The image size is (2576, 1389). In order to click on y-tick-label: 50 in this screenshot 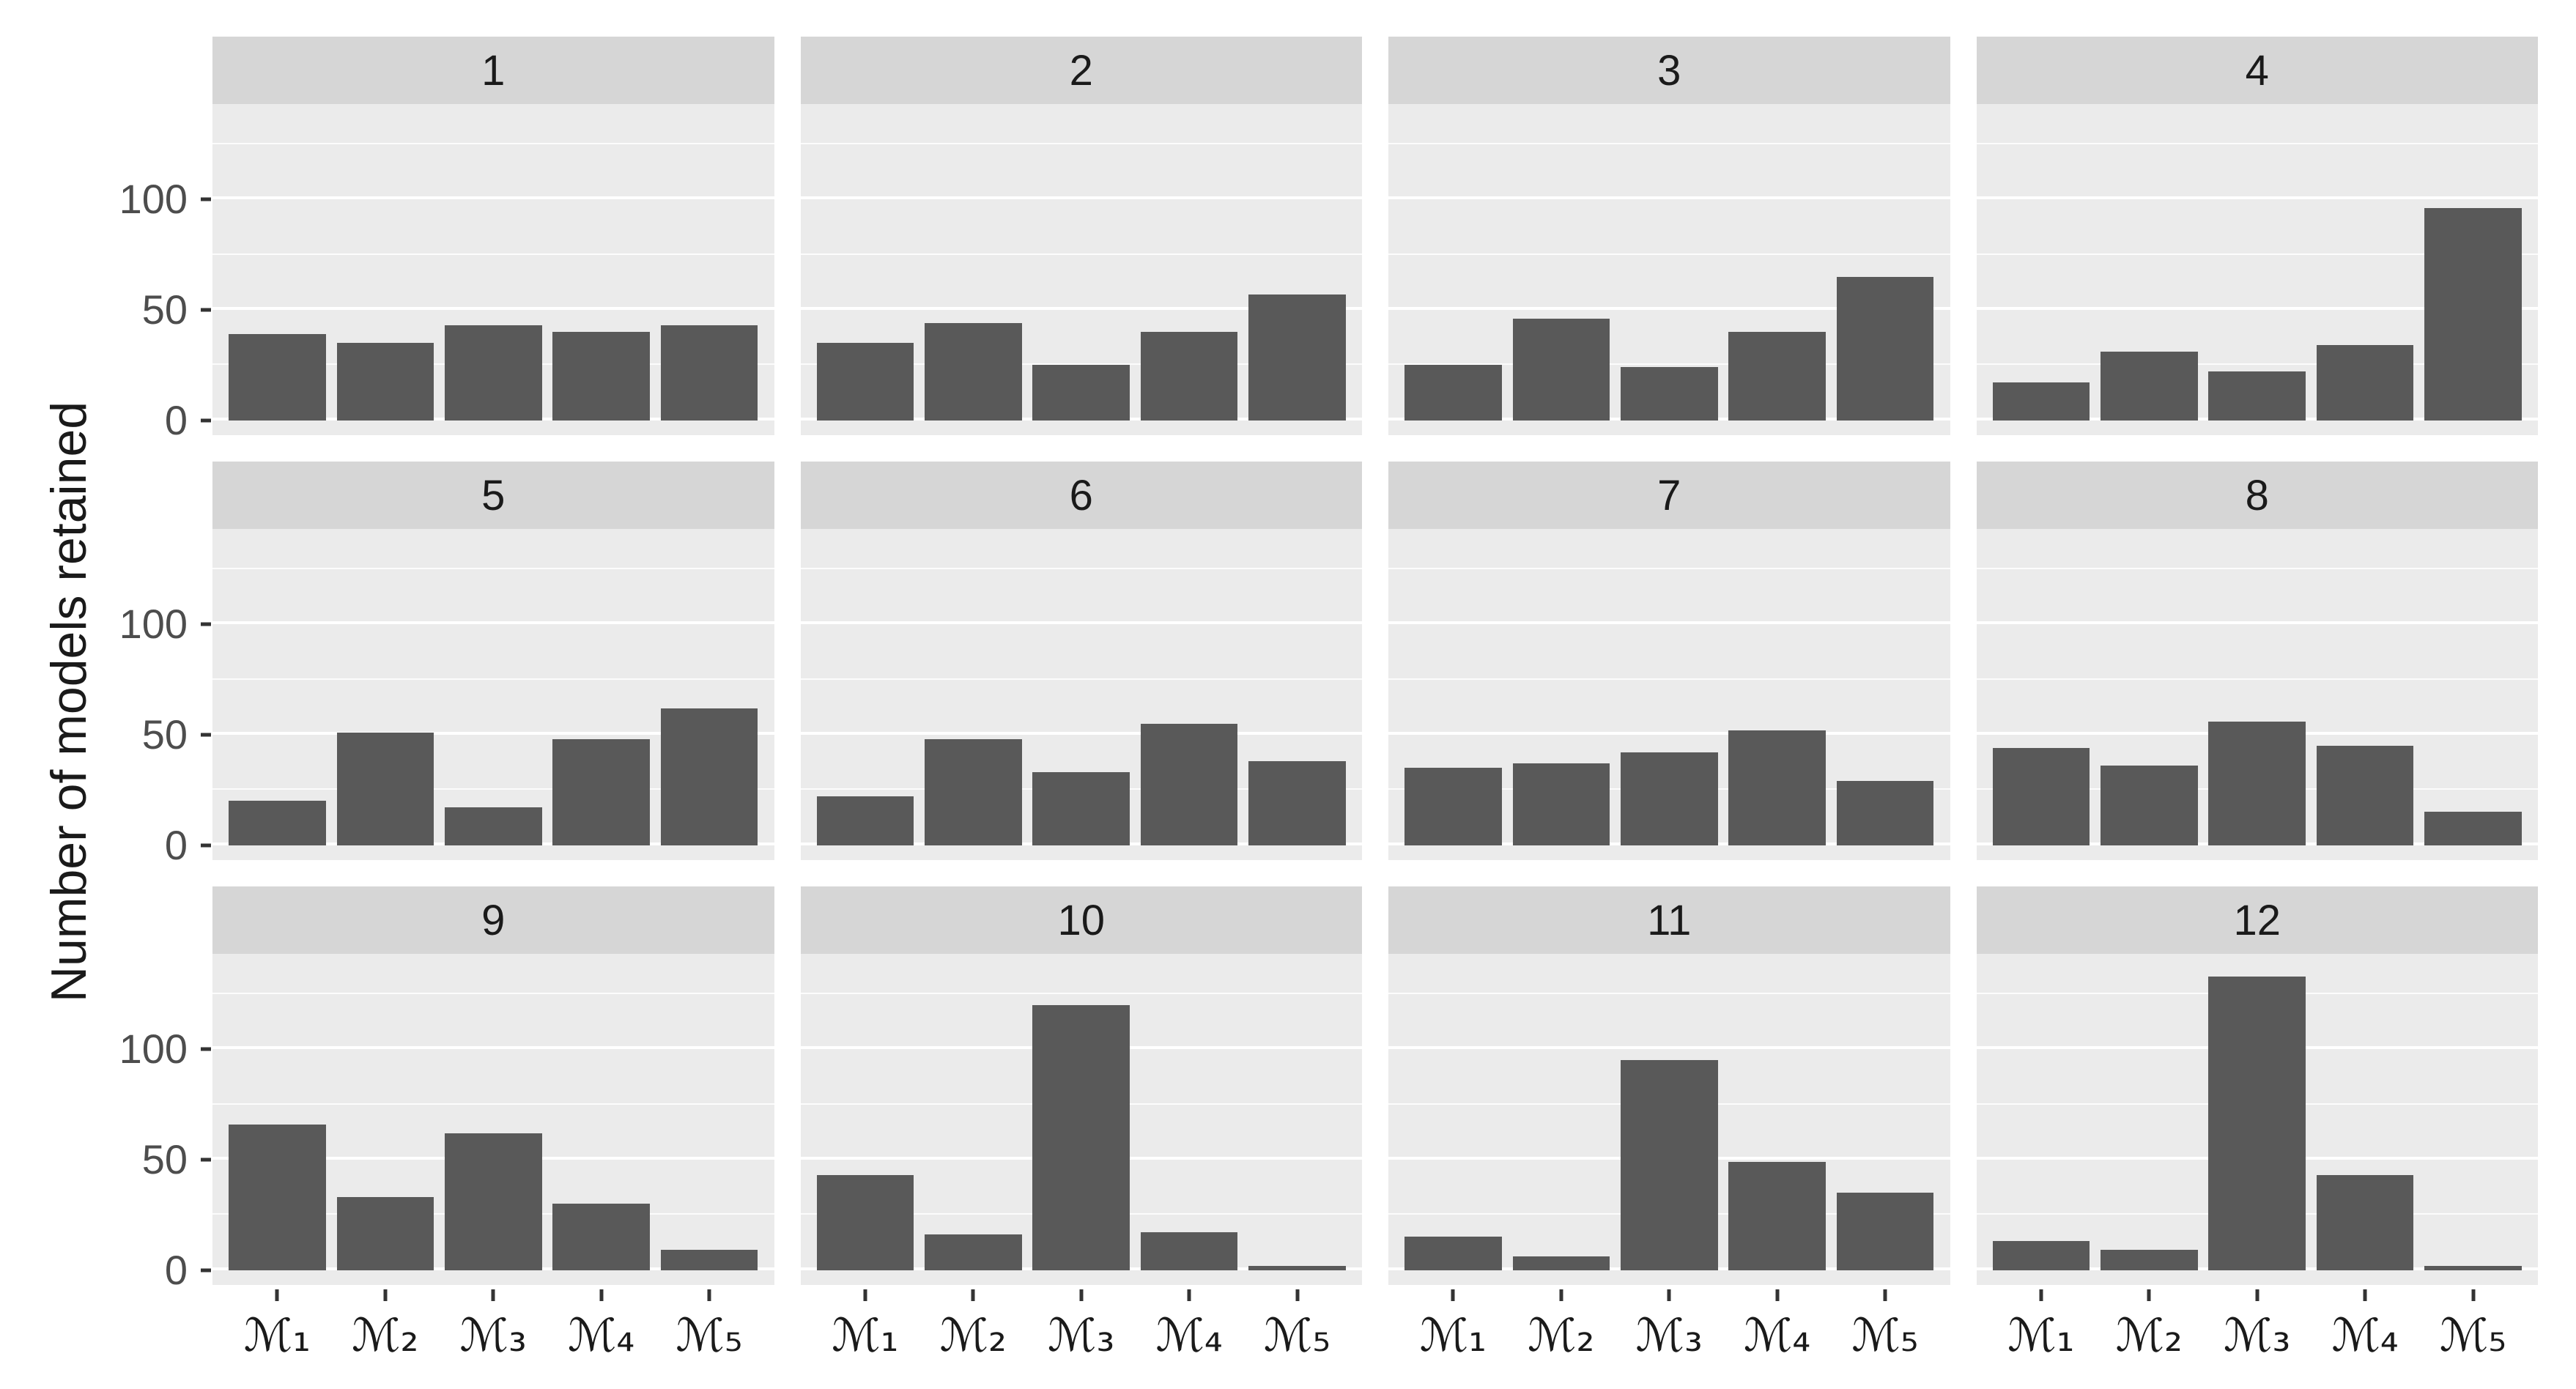, I will do `click(164, 1159)`.